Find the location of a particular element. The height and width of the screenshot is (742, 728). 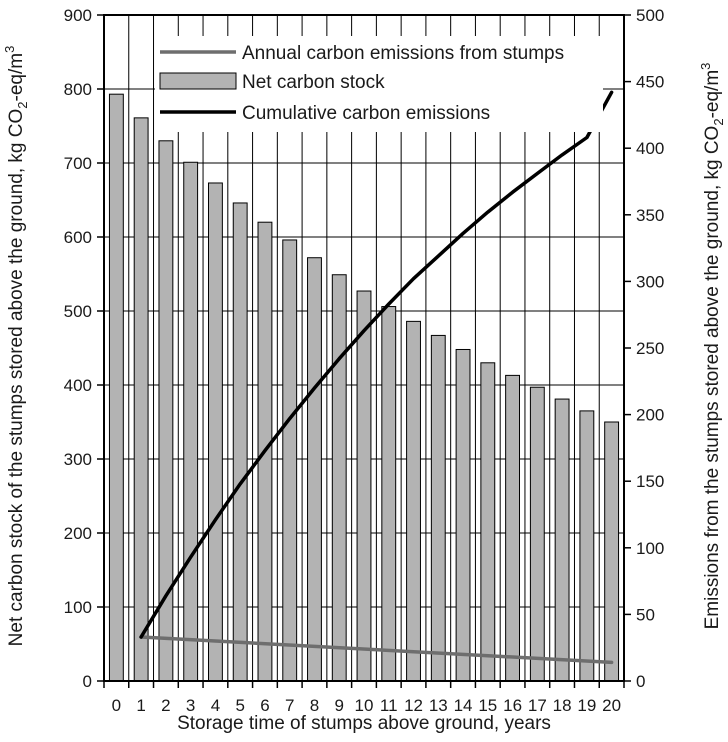

right-tick-label-50: 50 is located at coordinates (645, 614).